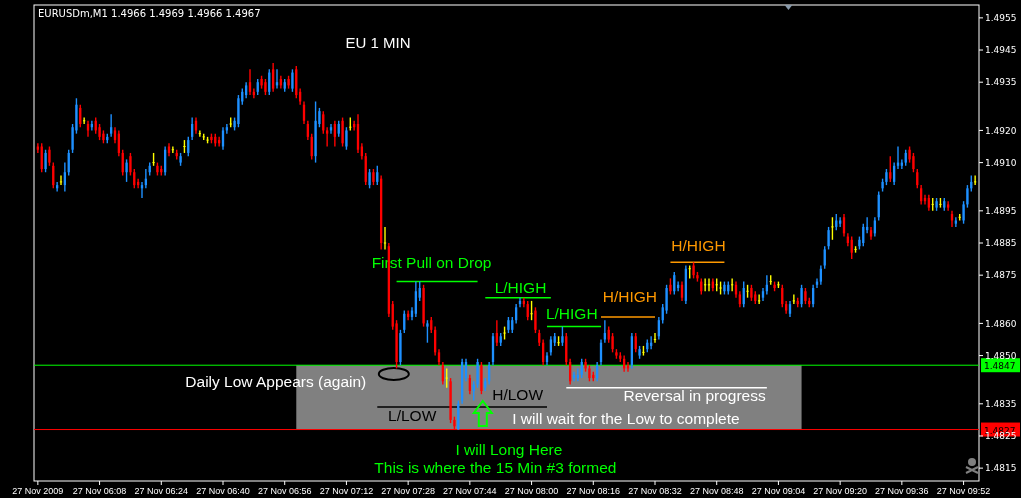 The image size is (1021, 498). What do you see at coordinates (99, 491) in the screenshot?
I see `x-tick-label: 27 Nov 06:08` at bounding box center [99, 491].